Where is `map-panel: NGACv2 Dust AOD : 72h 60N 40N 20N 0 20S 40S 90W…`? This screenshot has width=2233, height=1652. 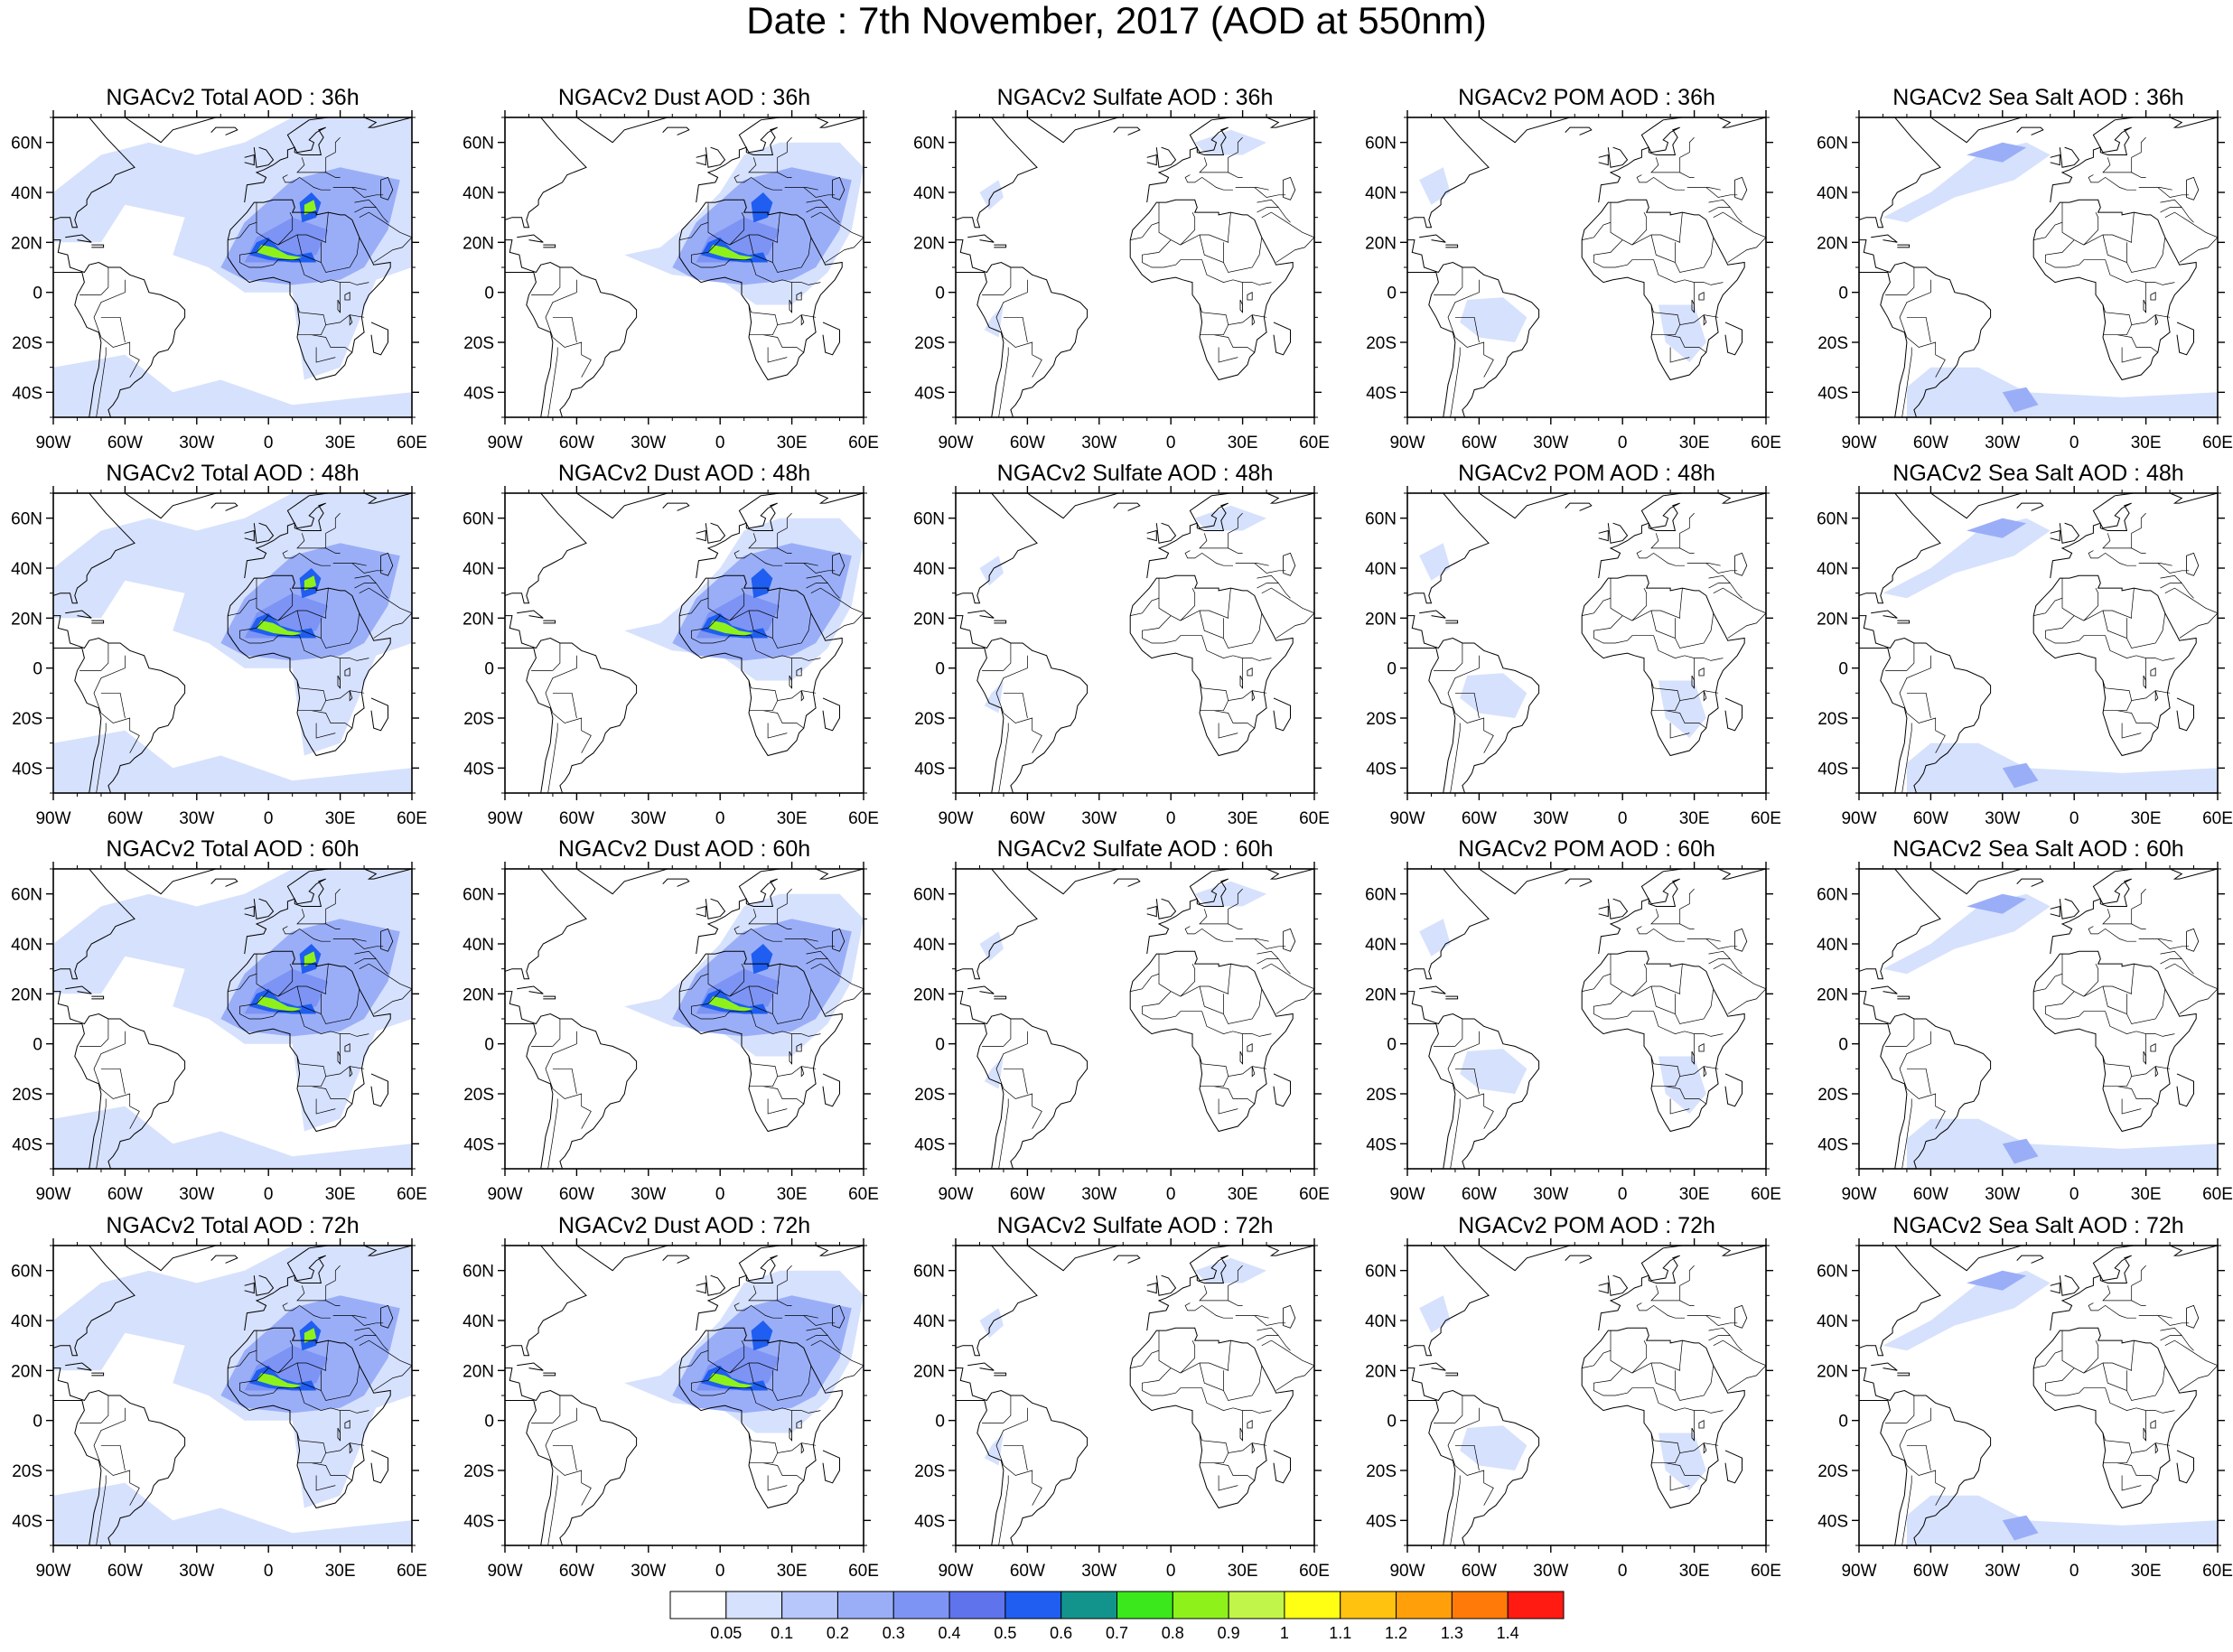
map-panel: NGACv2 Dust AOD : 72h 60N 40N 20N 0 20S 40S 90W… is located at coordinates (679, 1397).